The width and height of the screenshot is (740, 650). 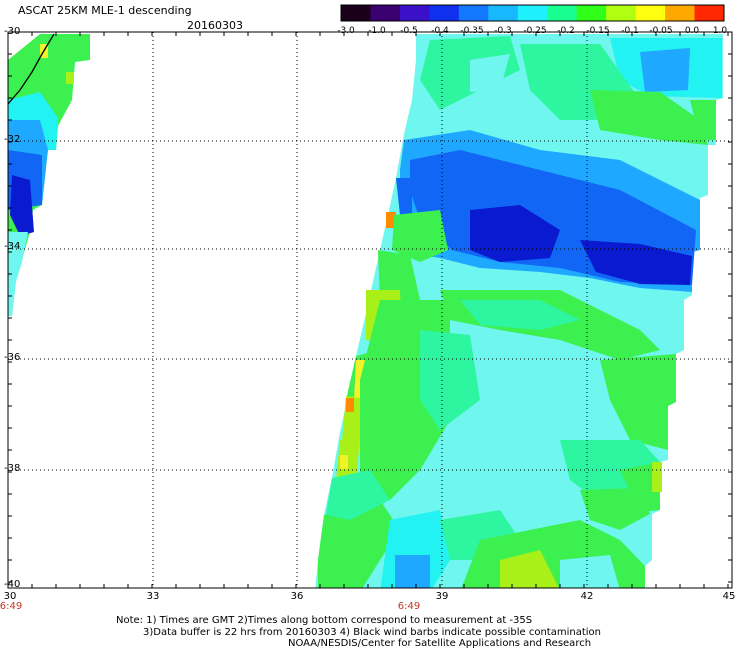 What do you see at coordinates (215, 25) in the screenshot?
I see `map-date: 20160303` at bounding box center [215, 25].